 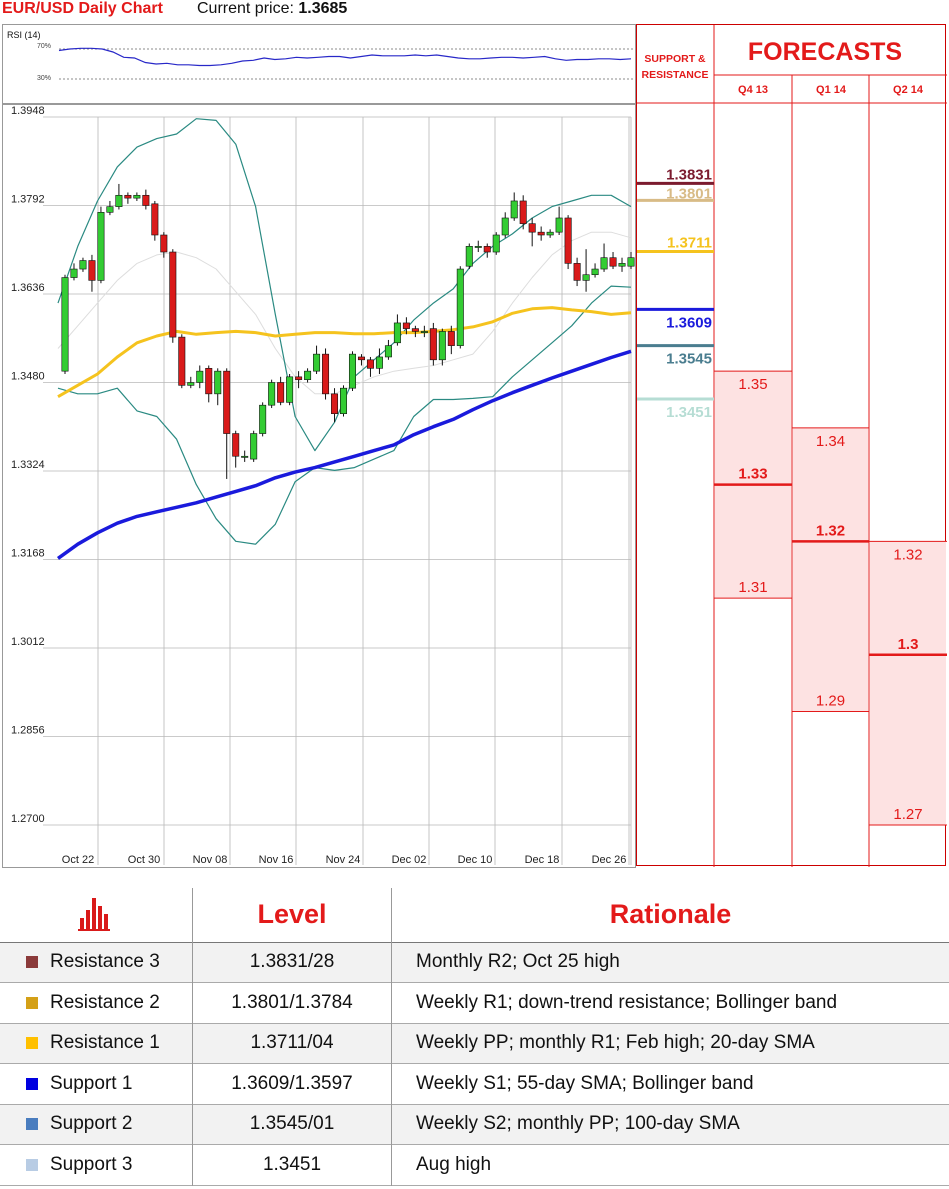 I want to click on level-name: Resistance 1, so click(x=105, y=1043).